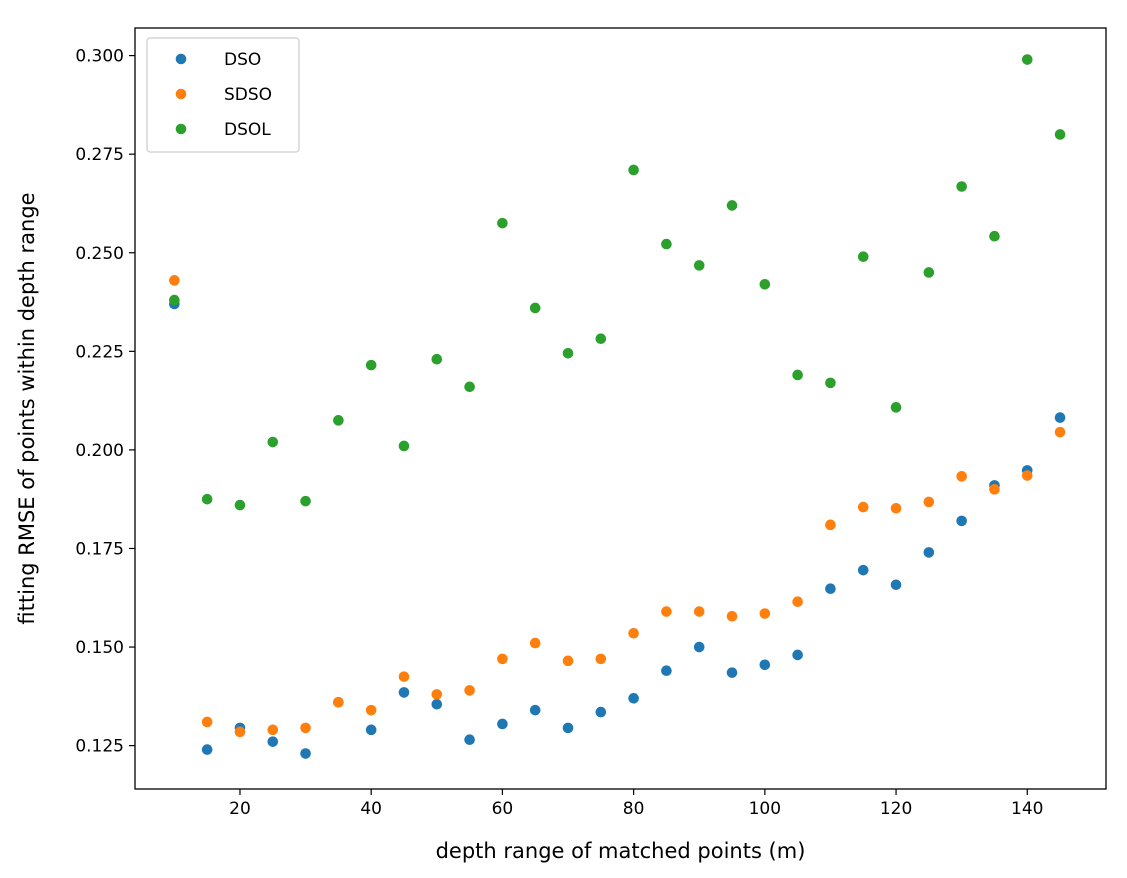  What do you see at coordinates (99, 451) in the screenshot?
I see `y-tick-label: 0.200` at bounding box center [99, 451].